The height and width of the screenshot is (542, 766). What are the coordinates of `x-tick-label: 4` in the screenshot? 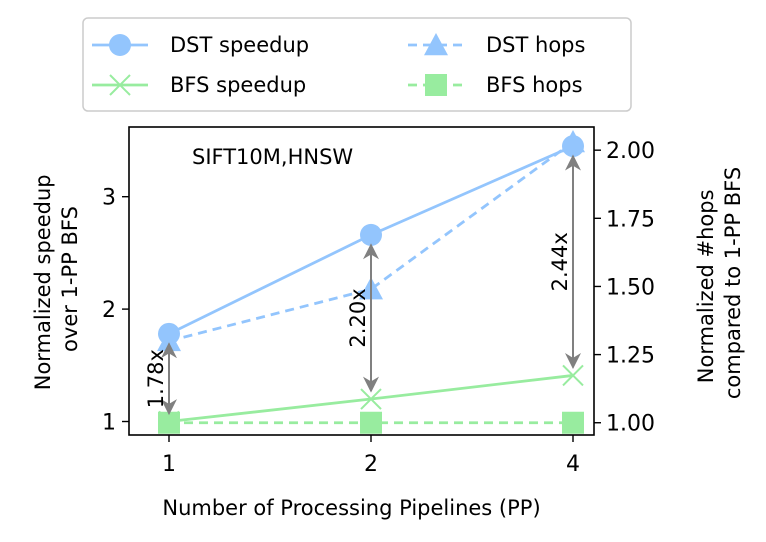 It's located at (573, 464).